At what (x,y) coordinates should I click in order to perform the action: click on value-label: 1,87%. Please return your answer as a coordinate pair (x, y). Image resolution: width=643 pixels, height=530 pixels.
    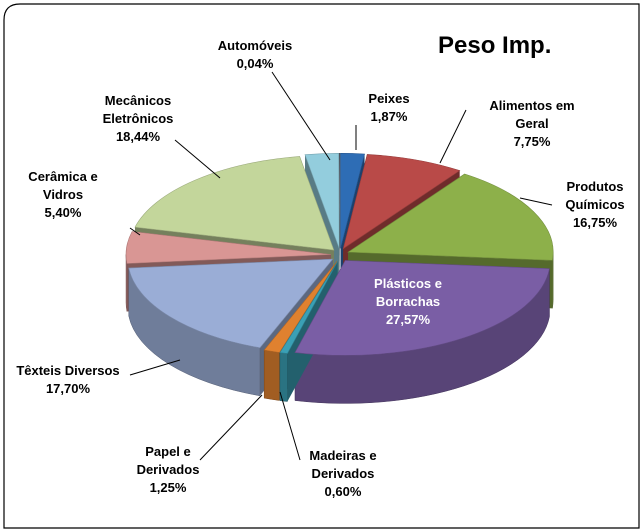
    Looking at the image, I should click on (389, 116).